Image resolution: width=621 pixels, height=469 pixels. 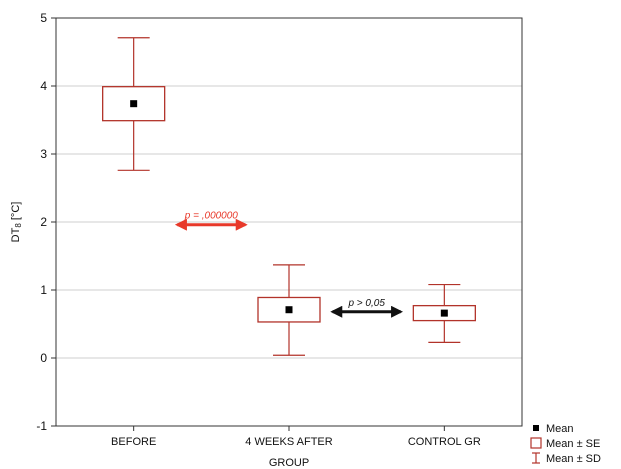 I want to click on significance-label: p = ,000000, so click(x=211, y=216).